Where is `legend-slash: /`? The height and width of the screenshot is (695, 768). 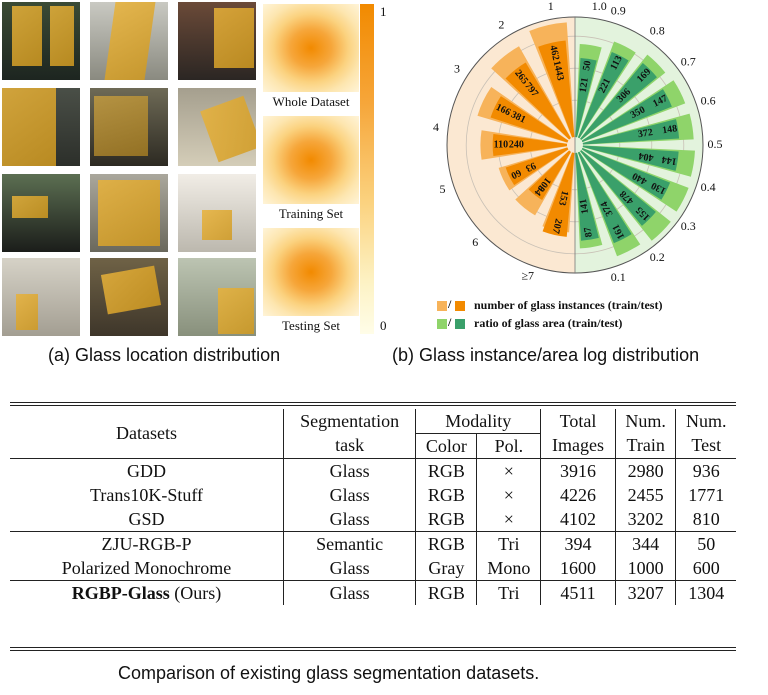
legend-slash: / is located at coordinates (450, 322).